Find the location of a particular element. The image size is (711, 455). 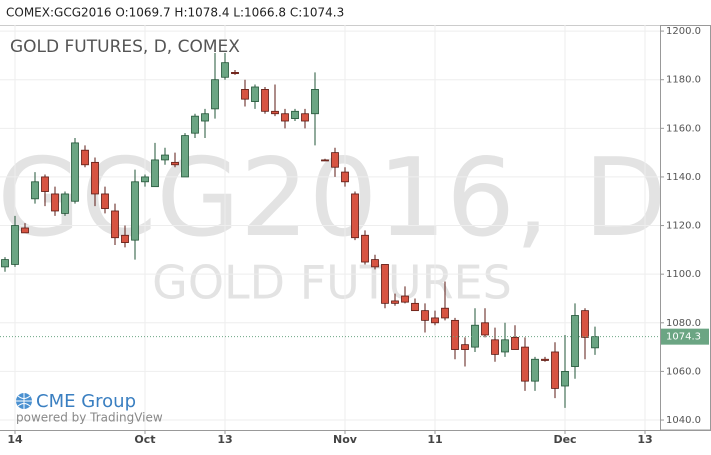

logo-globe-lines is located at coordinates (24, 401).